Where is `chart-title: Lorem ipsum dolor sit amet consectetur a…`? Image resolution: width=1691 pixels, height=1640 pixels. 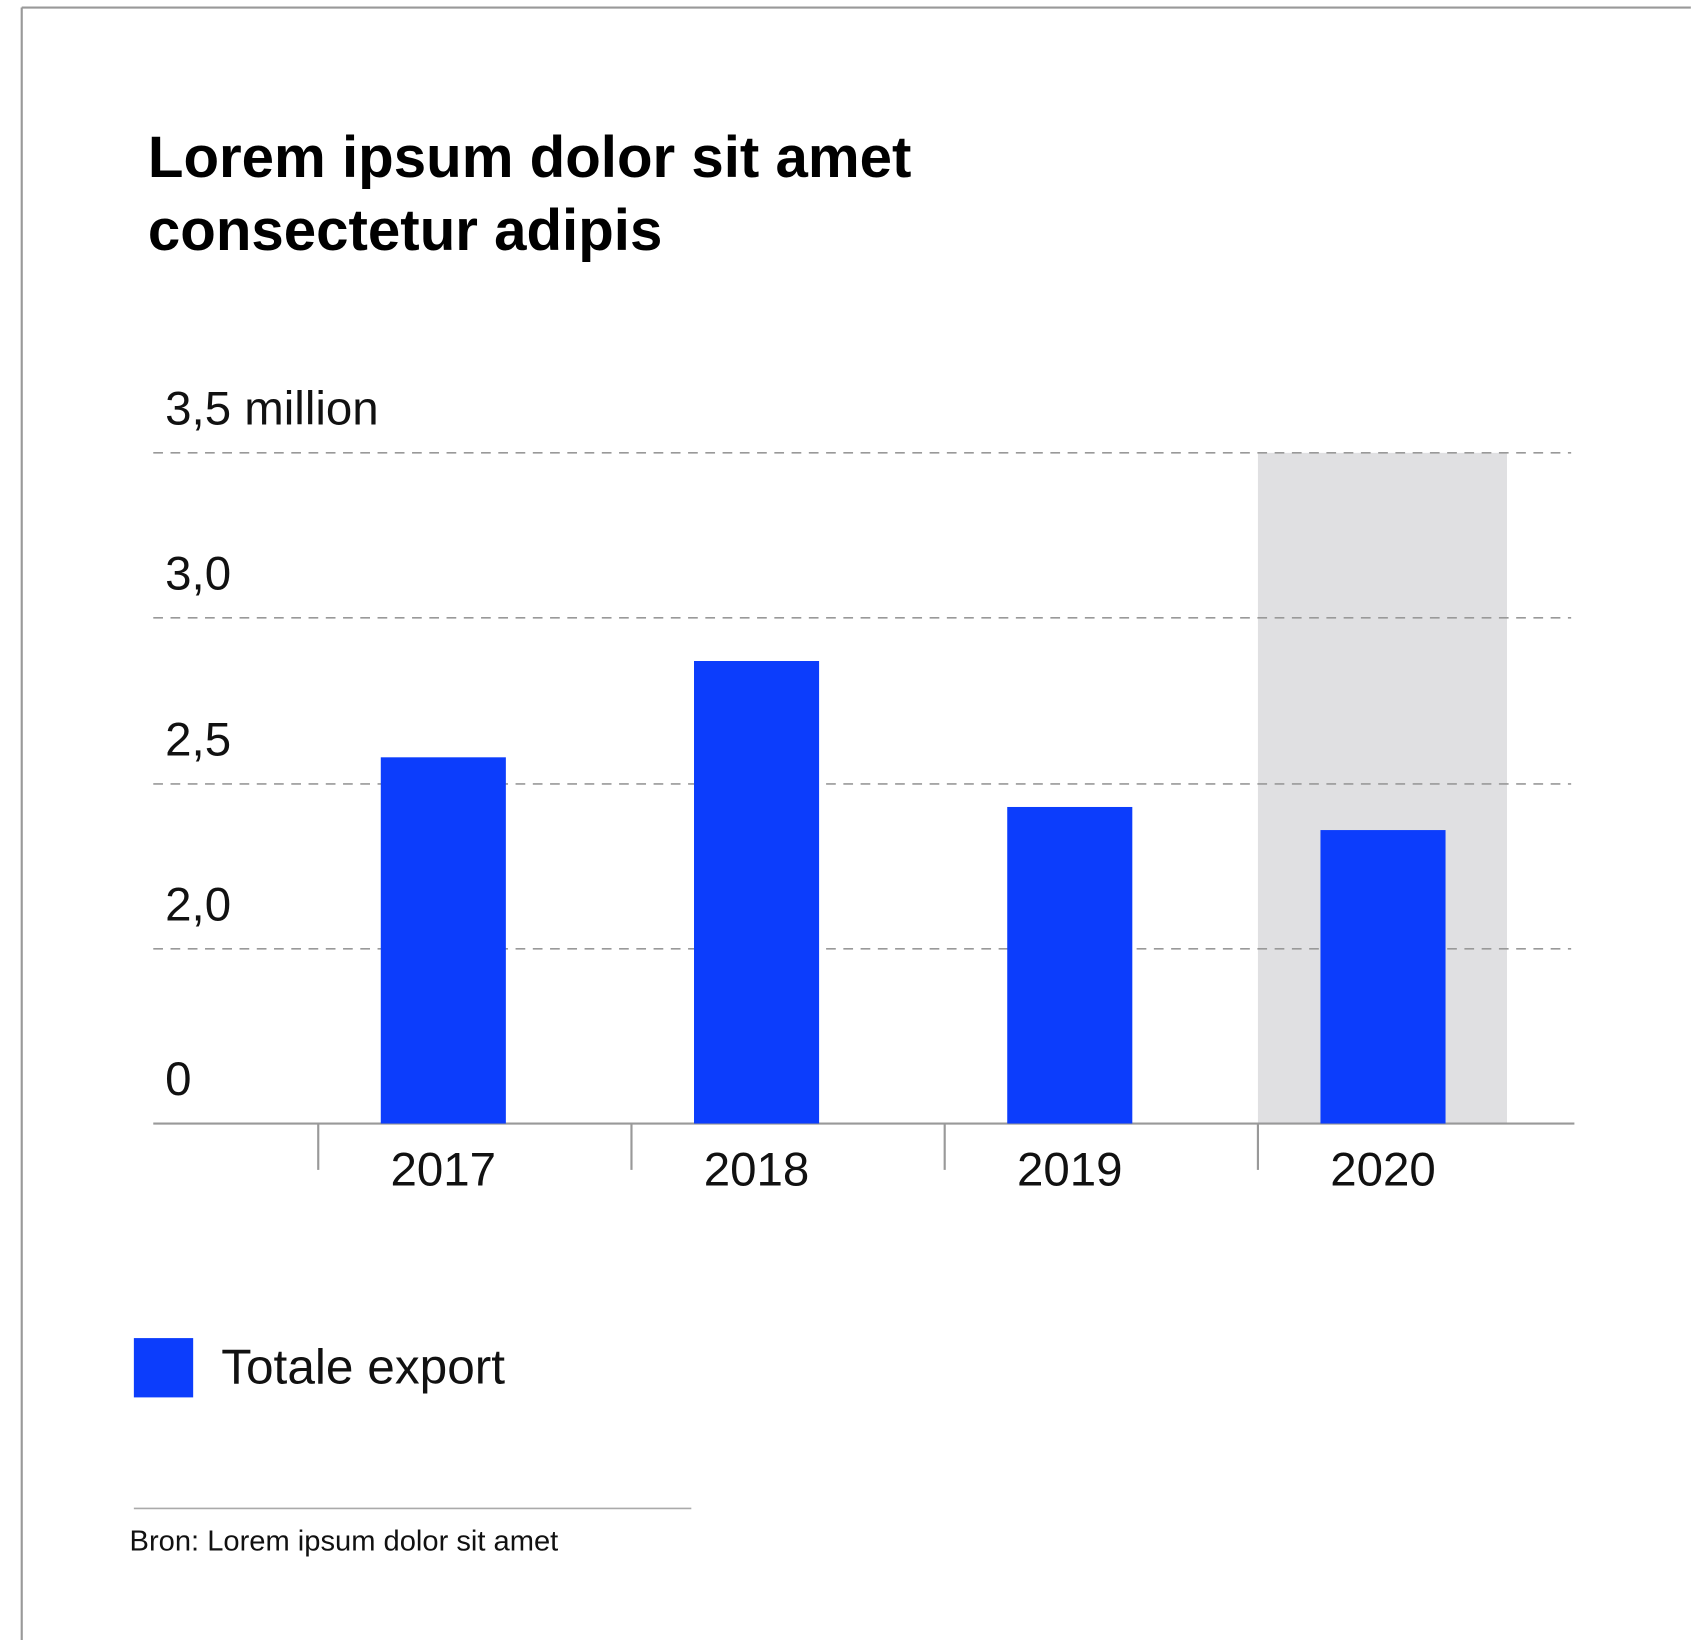 chart-title: Lorem ipsum dolor sit amet consectetur a… is located at coordinates (529, 194).